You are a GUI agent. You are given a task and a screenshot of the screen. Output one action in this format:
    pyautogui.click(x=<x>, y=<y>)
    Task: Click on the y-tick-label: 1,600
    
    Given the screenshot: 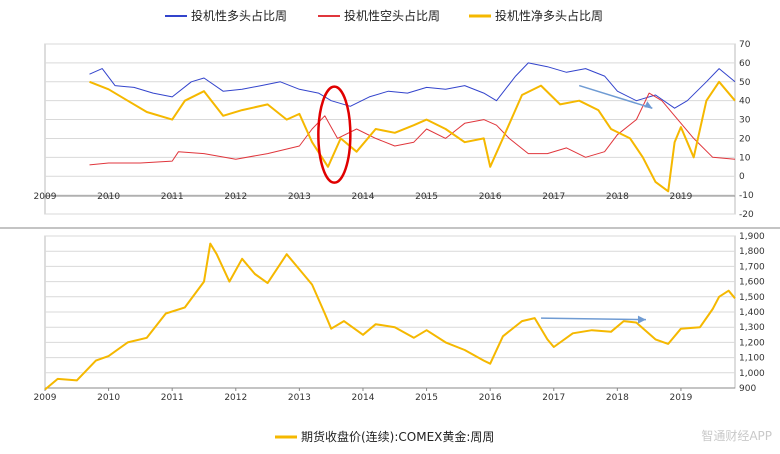 What is the action you would take?
    pyautogui.click(x=752, y=283)
    